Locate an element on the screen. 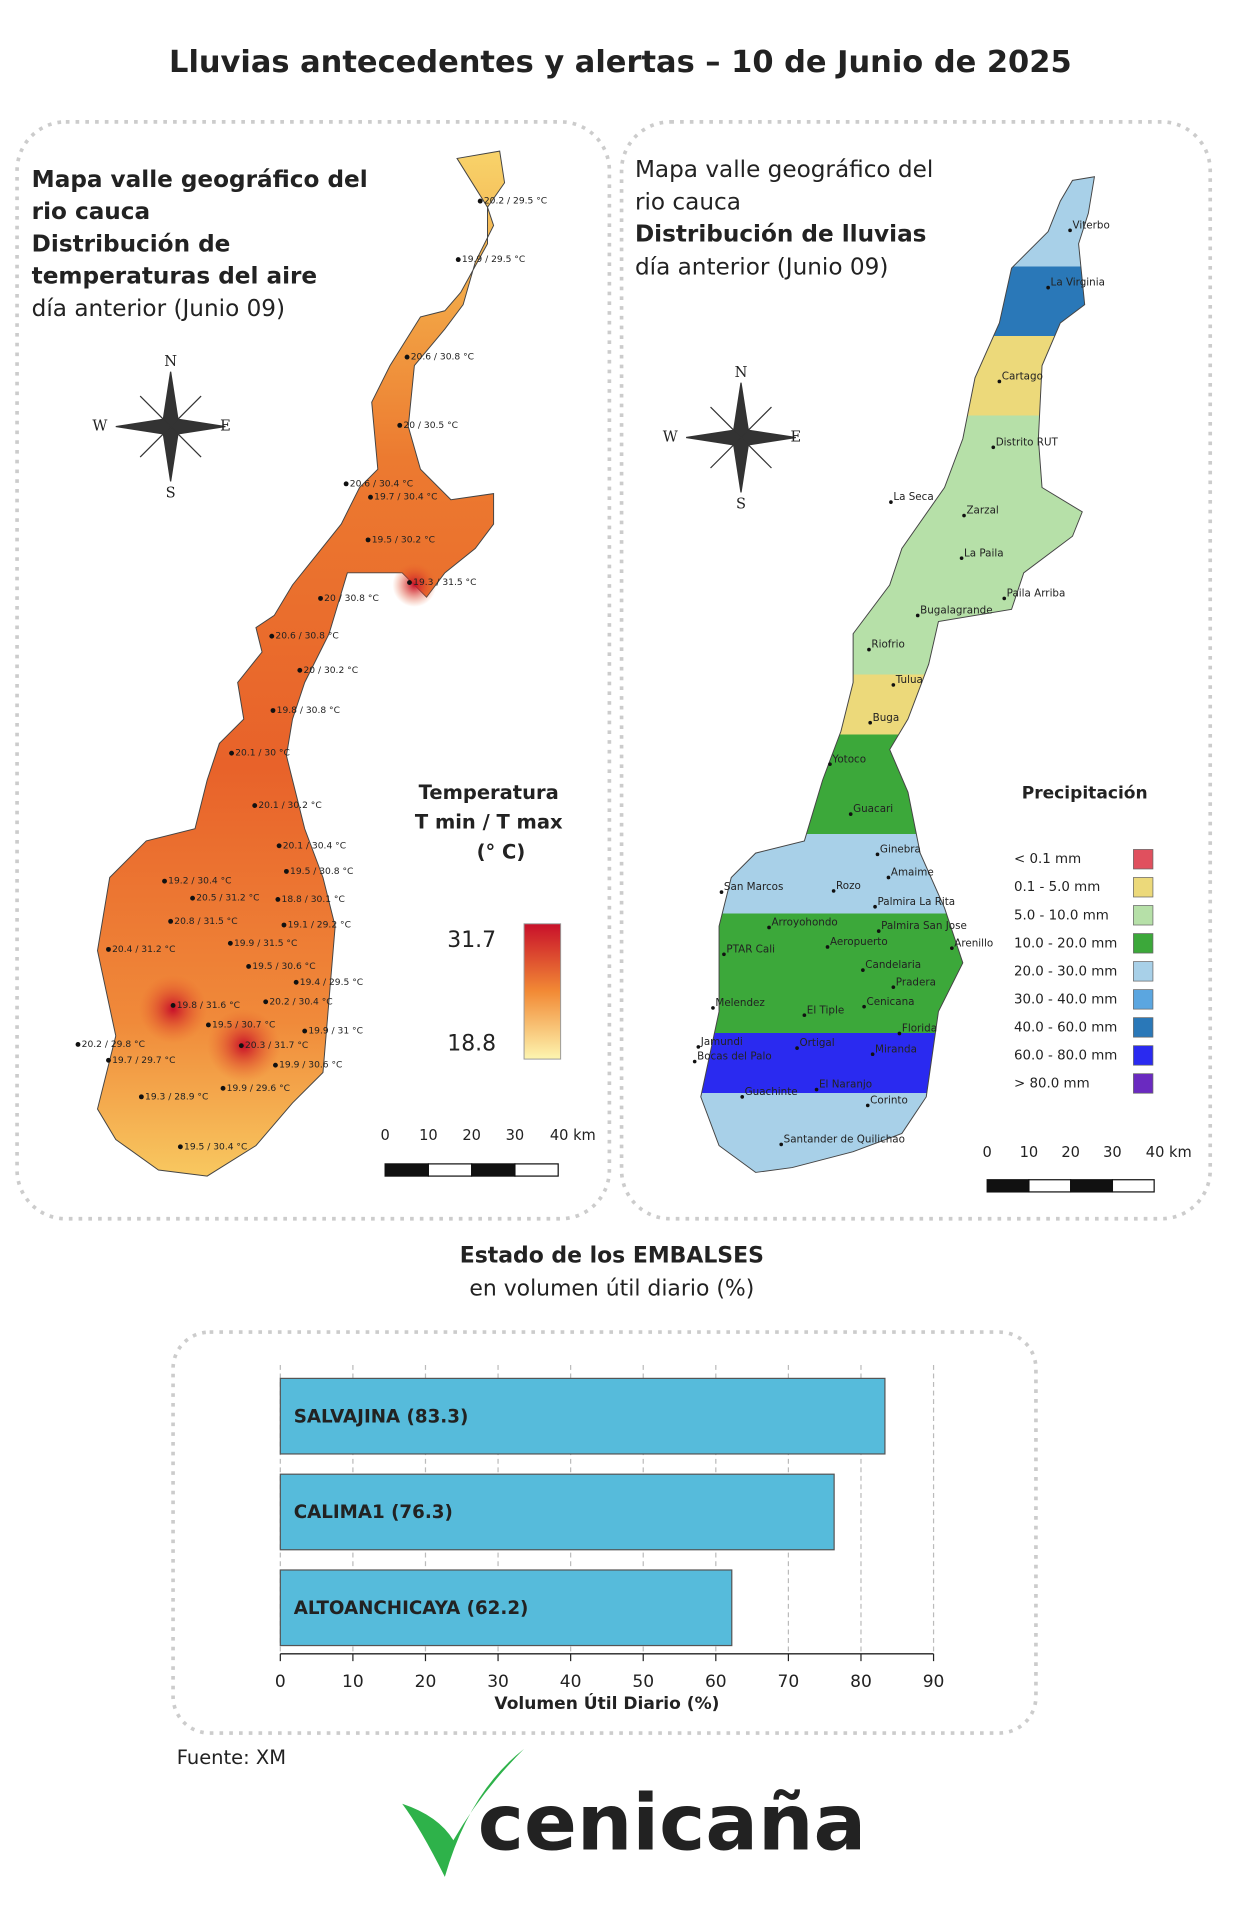 This screenshot has width=1248, height=1920. legend-min: 18.8 is located at coordinates (471, 1043).